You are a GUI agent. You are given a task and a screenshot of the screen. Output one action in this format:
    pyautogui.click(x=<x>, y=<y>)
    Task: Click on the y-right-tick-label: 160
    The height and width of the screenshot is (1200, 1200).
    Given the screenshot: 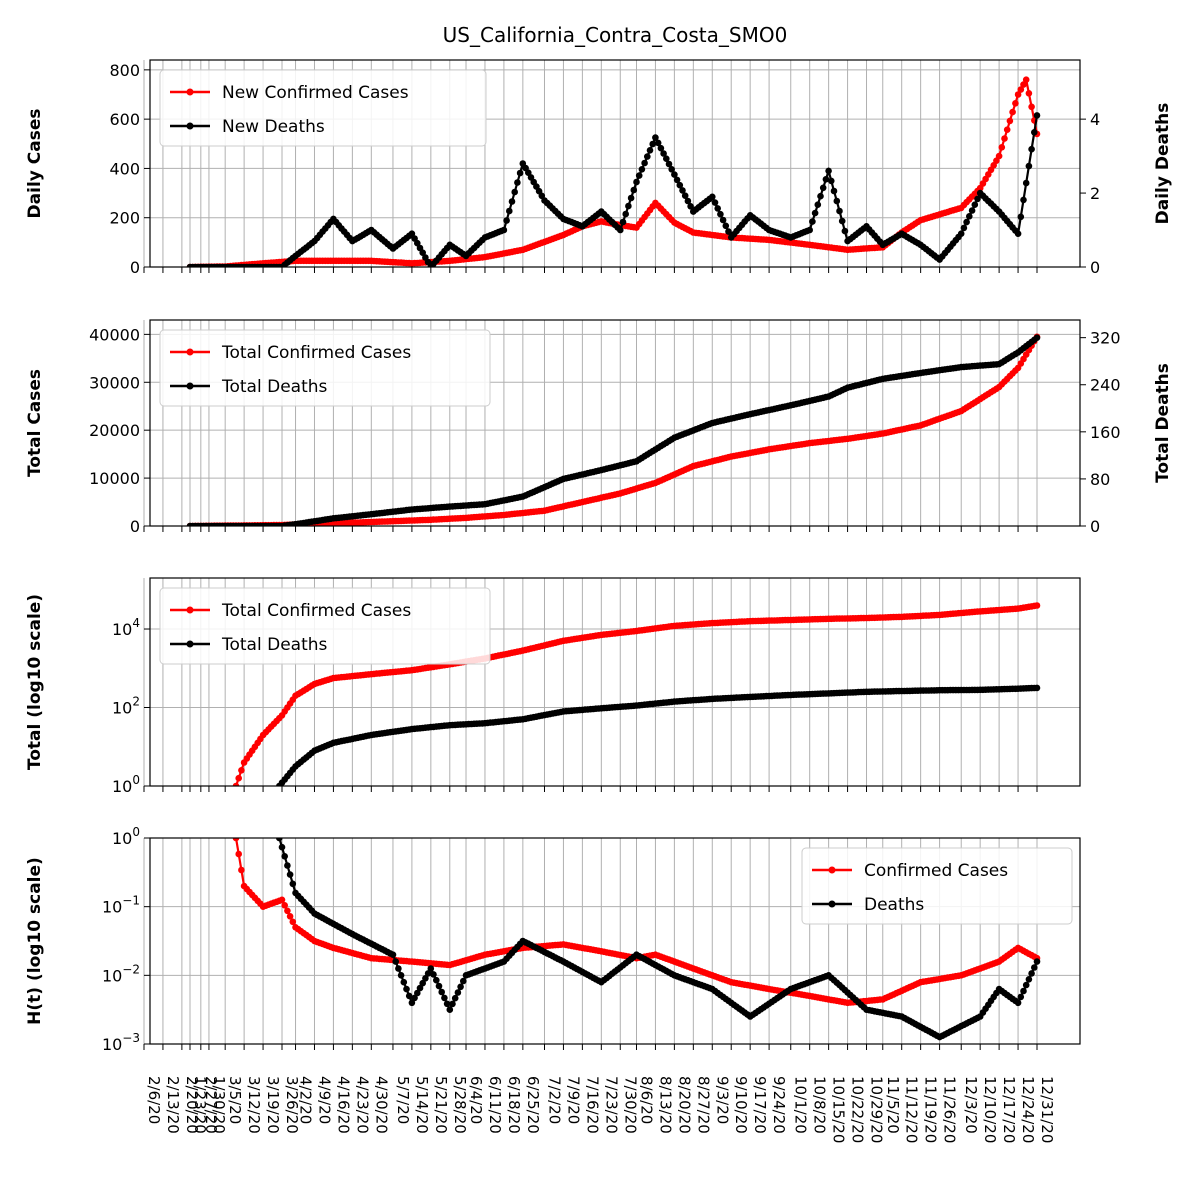 What is the action you would take?
    pyautogui.click(x=1105, y=432)
    